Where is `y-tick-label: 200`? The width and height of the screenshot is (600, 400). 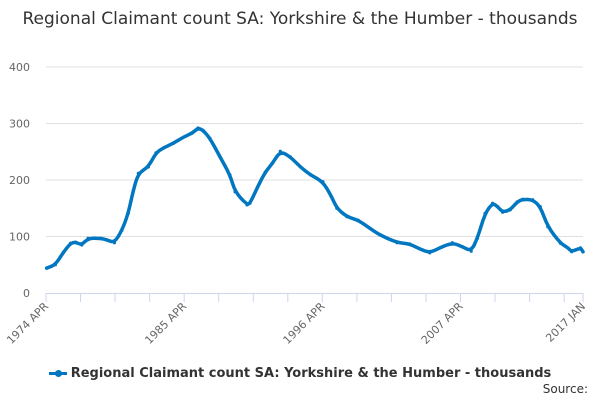
y-tick-label: 200 is located at coordinates (19, 180).